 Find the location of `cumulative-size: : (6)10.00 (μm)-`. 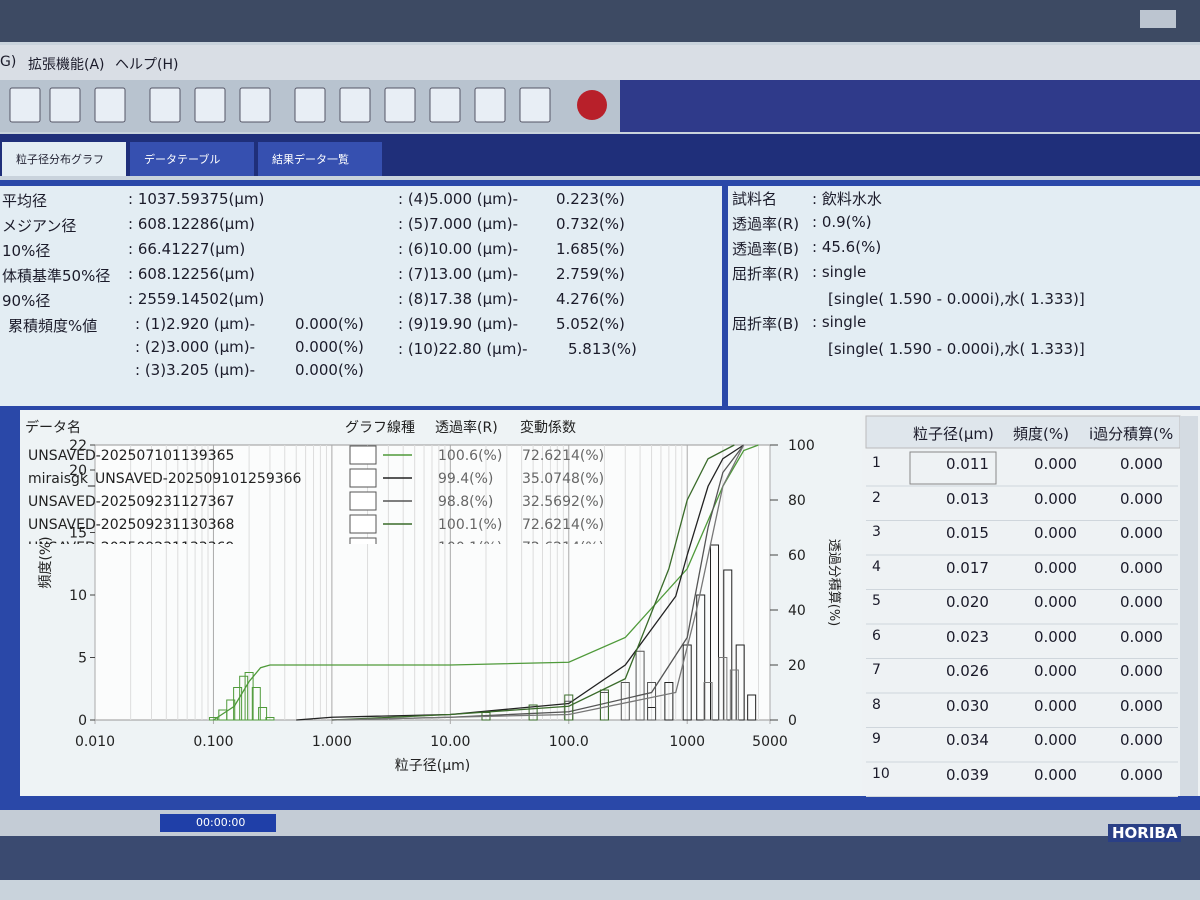

cumulative-size: : (6)10.00 (μm)- is located at coordinates (458, 249).